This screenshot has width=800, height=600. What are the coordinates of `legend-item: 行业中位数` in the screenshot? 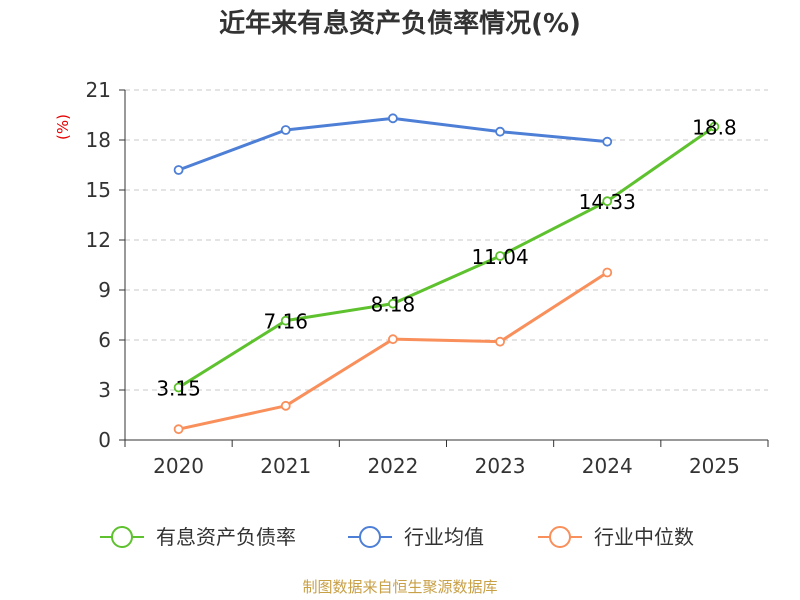 It's located at (616, 537).